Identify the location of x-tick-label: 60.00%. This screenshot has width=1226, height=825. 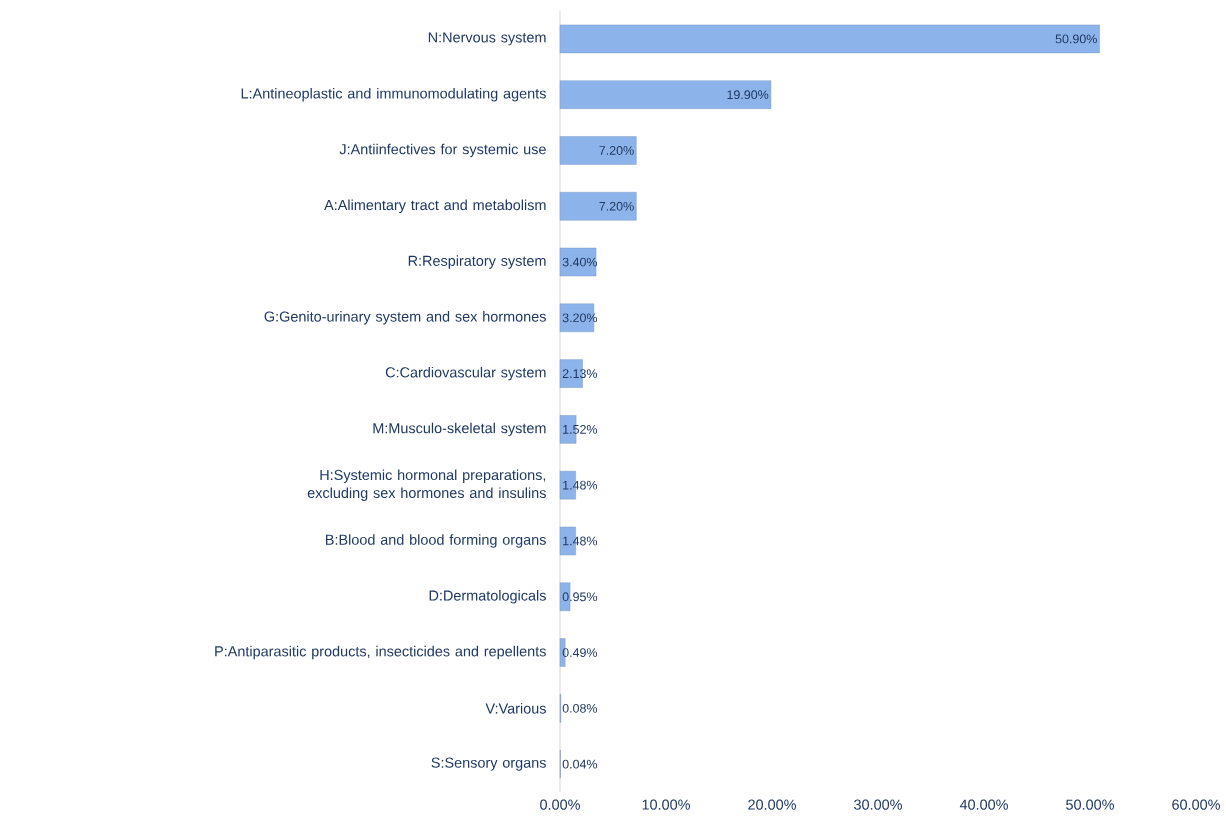
(1196, 804).